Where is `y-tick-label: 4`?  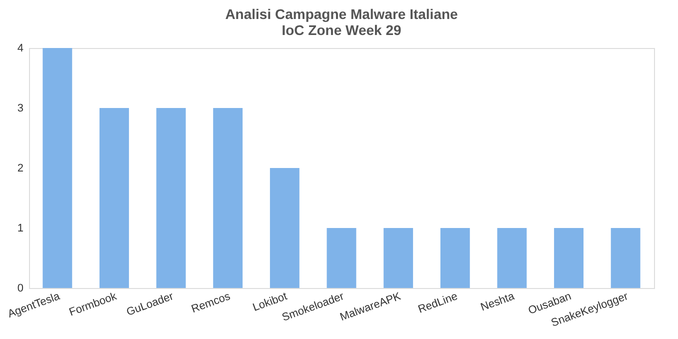
y-tick-label: 4 is located at coordinates (20, 48).